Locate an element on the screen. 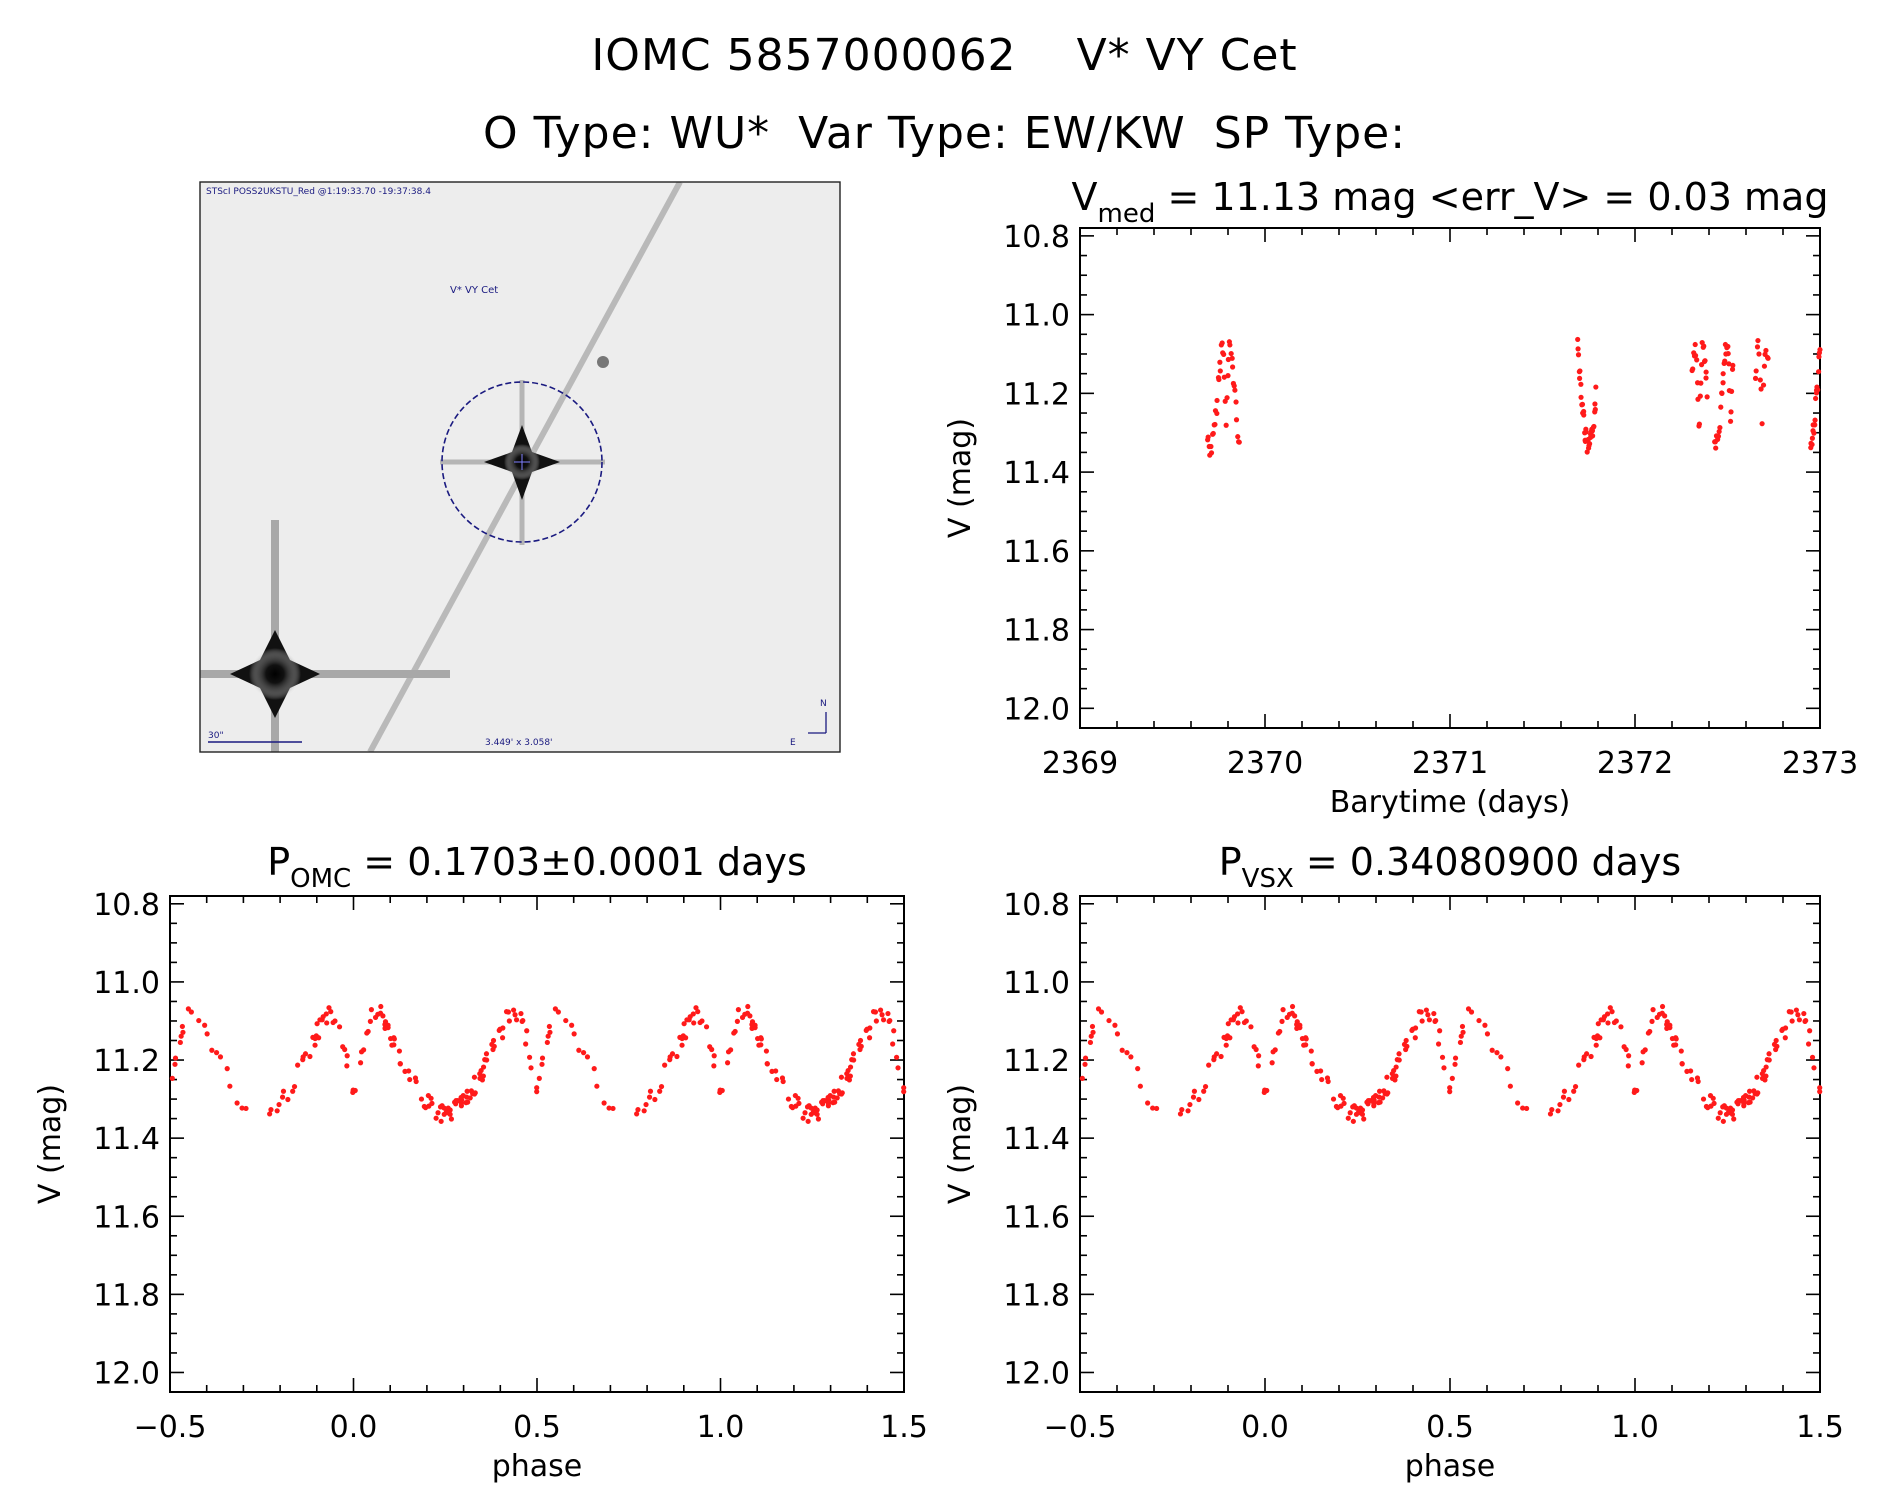 The height and width of the screenshot is (1494, 1889). title-subscript: med is located at coordinates (1127, 214).